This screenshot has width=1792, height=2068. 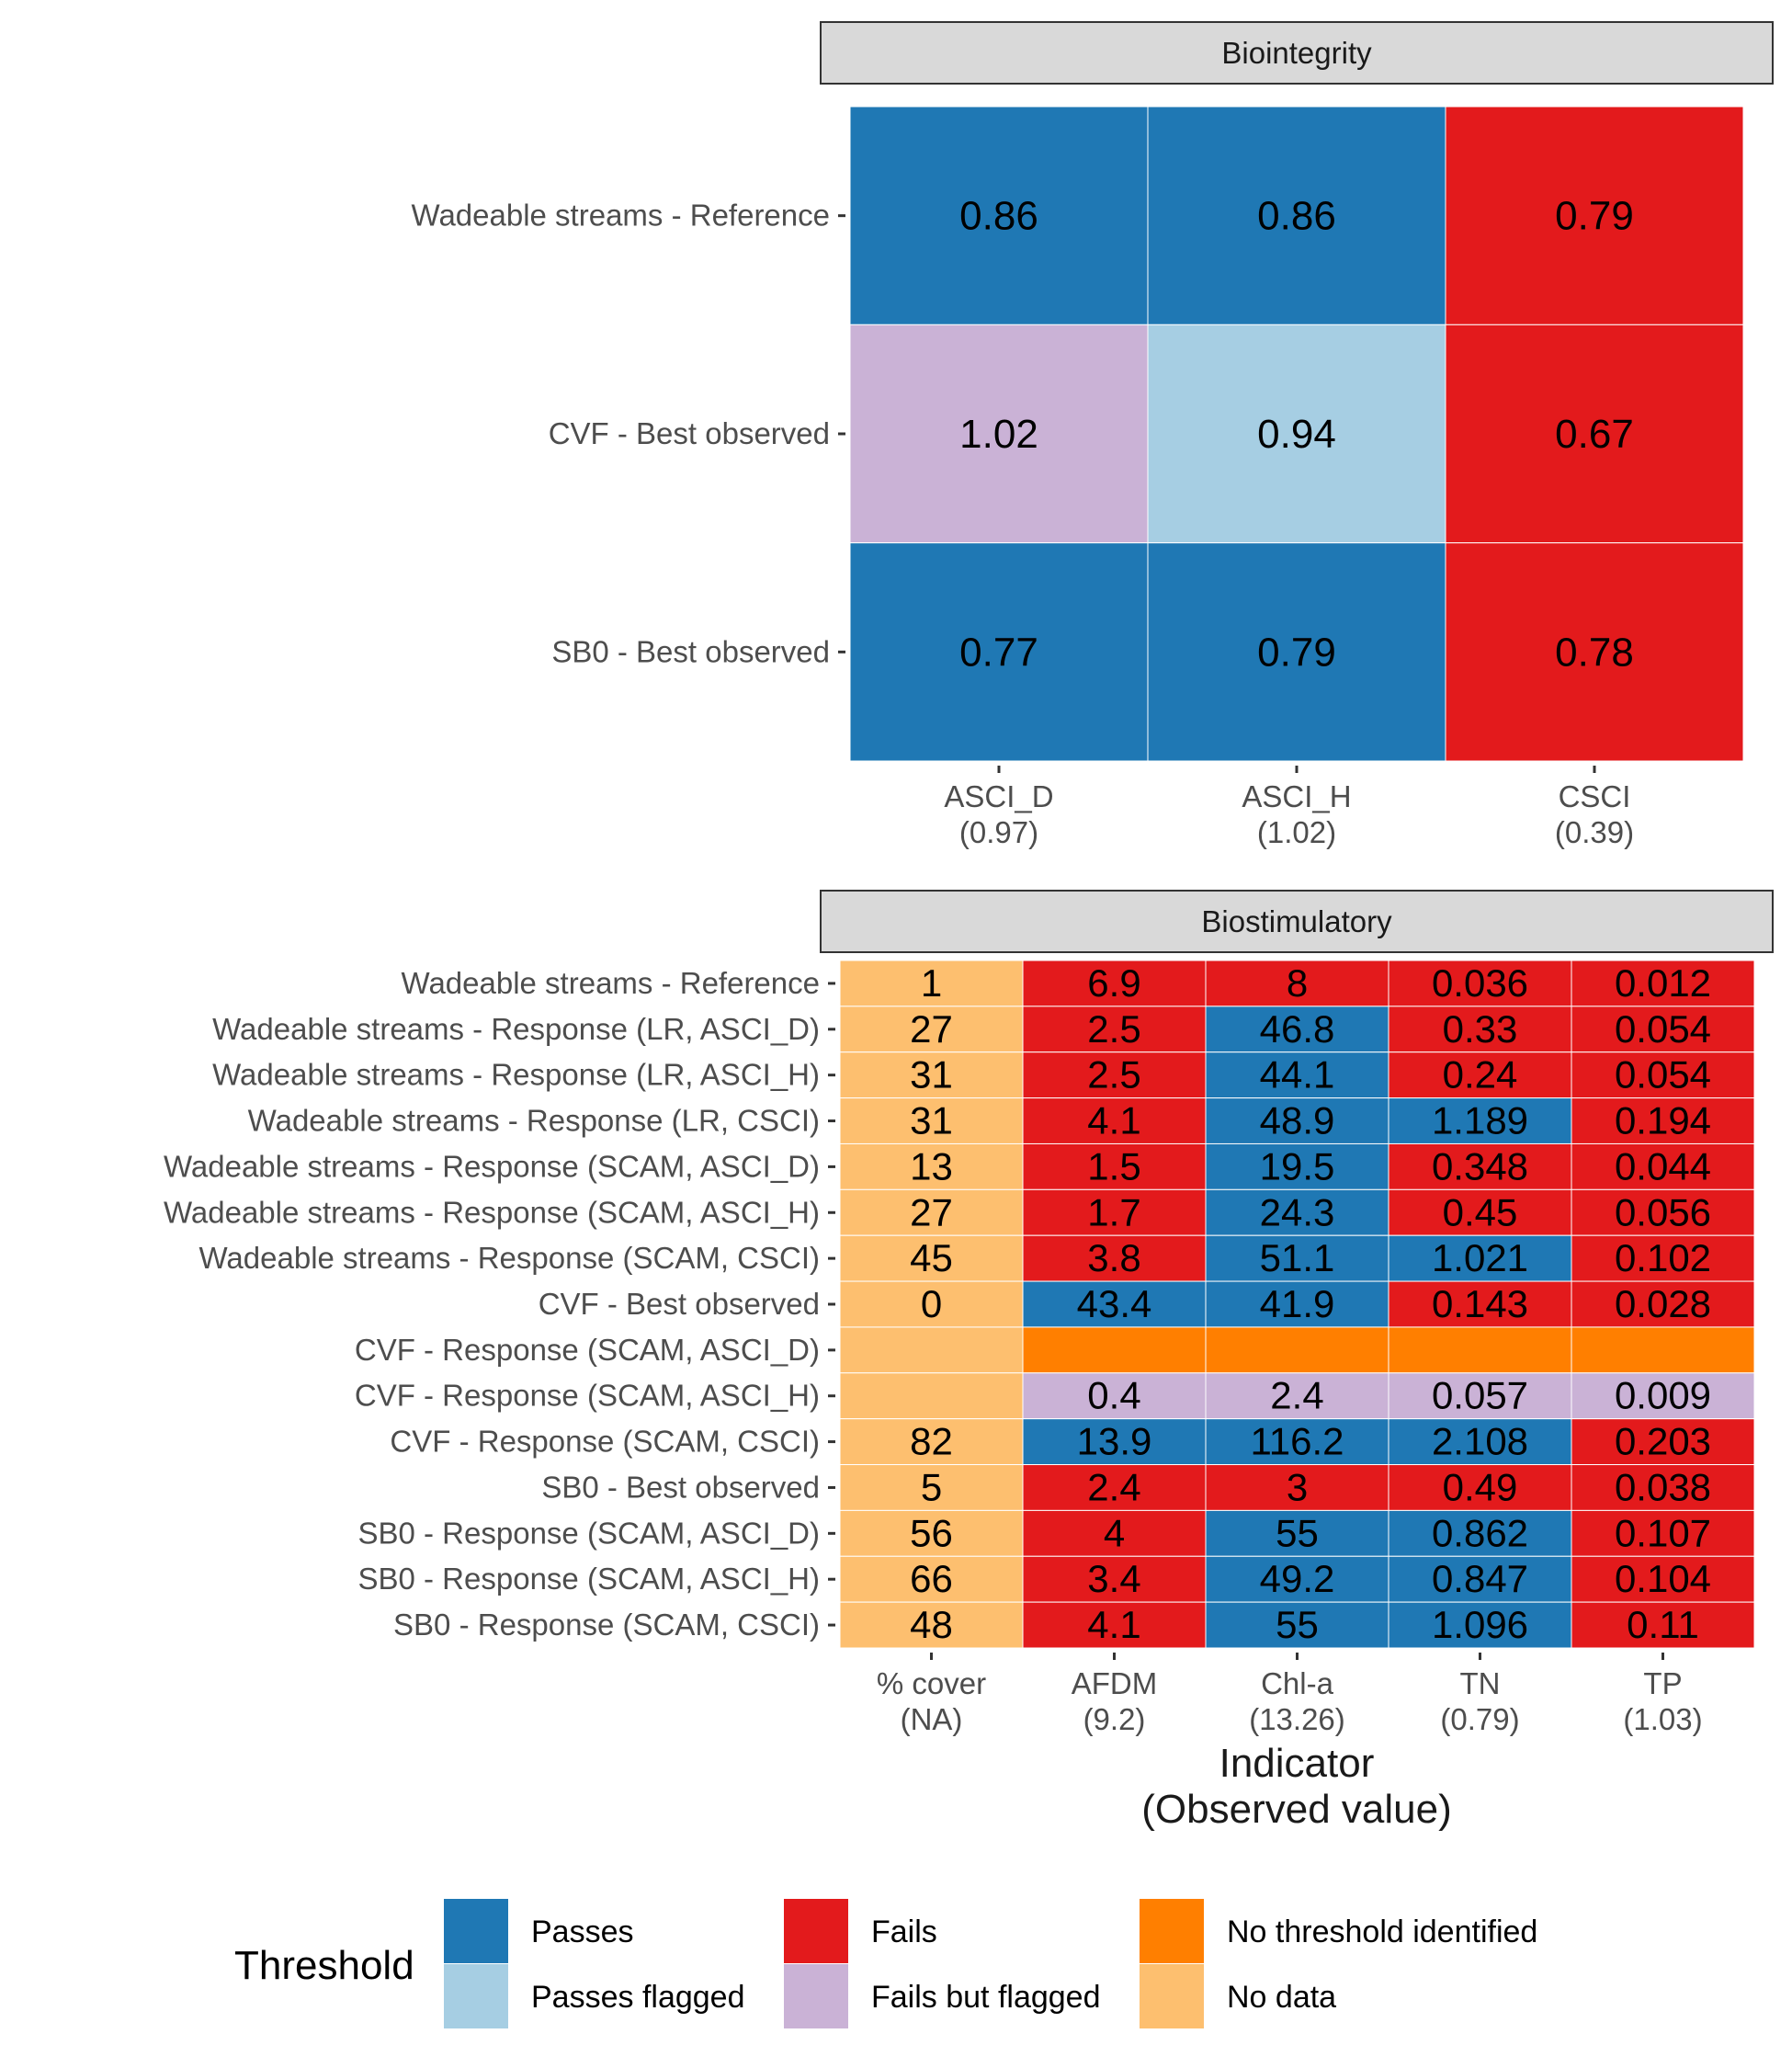 I want to click on cell-value-label: 0.044, so click(x=1663, y=1165).